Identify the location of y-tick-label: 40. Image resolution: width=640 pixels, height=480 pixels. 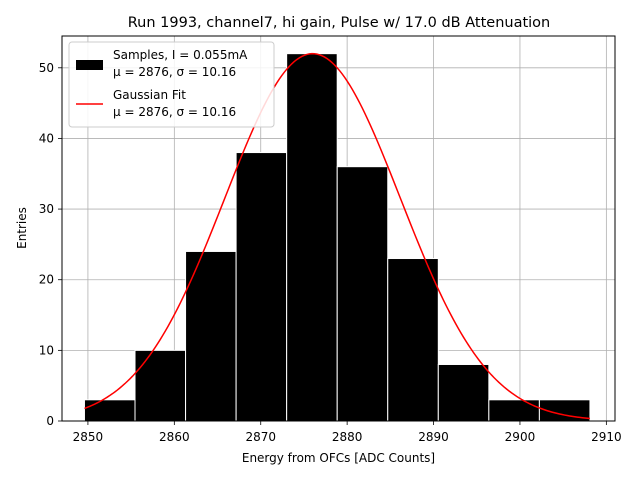
(46, 138).